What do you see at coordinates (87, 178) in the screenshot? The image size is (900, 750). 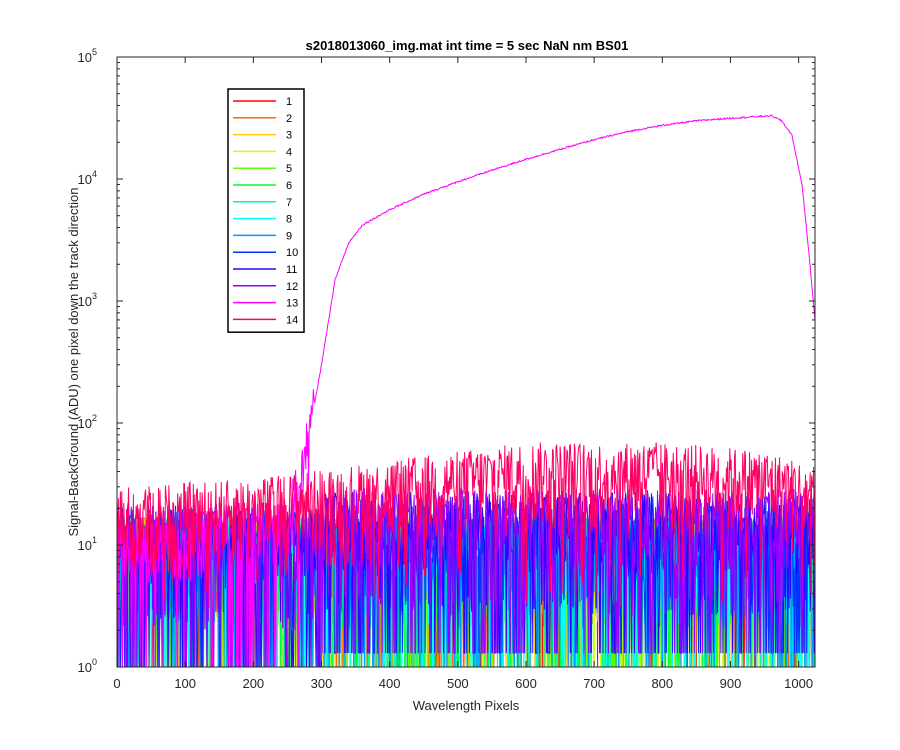 I see `y-tick-label: 10⁴` at bounding box center [87, 178].